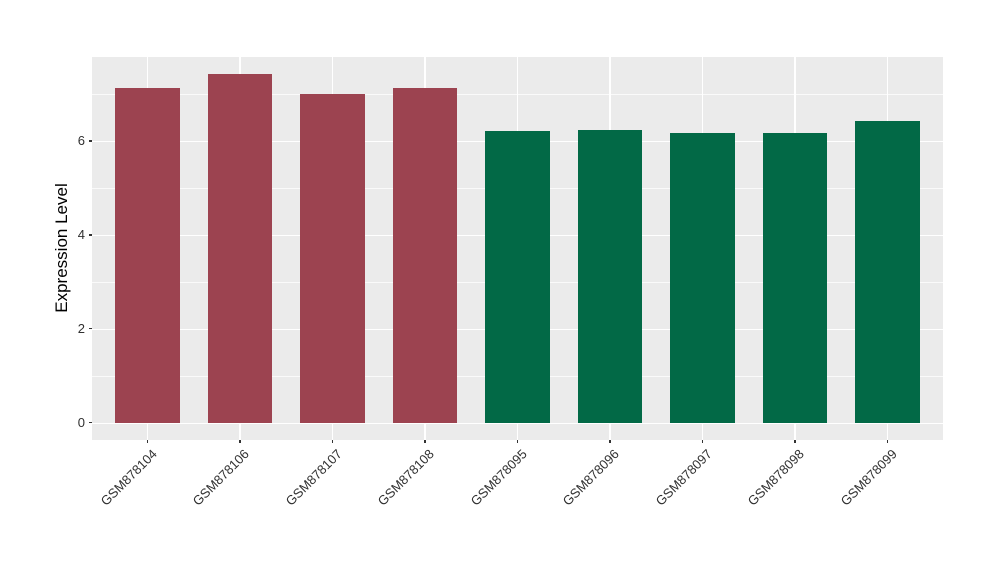 The width and height of the screenshot is (1000, 580). Describe the element at coordinates (683, 477) in the screenshot. I see `x-tick-label: GSM878097` at that location.